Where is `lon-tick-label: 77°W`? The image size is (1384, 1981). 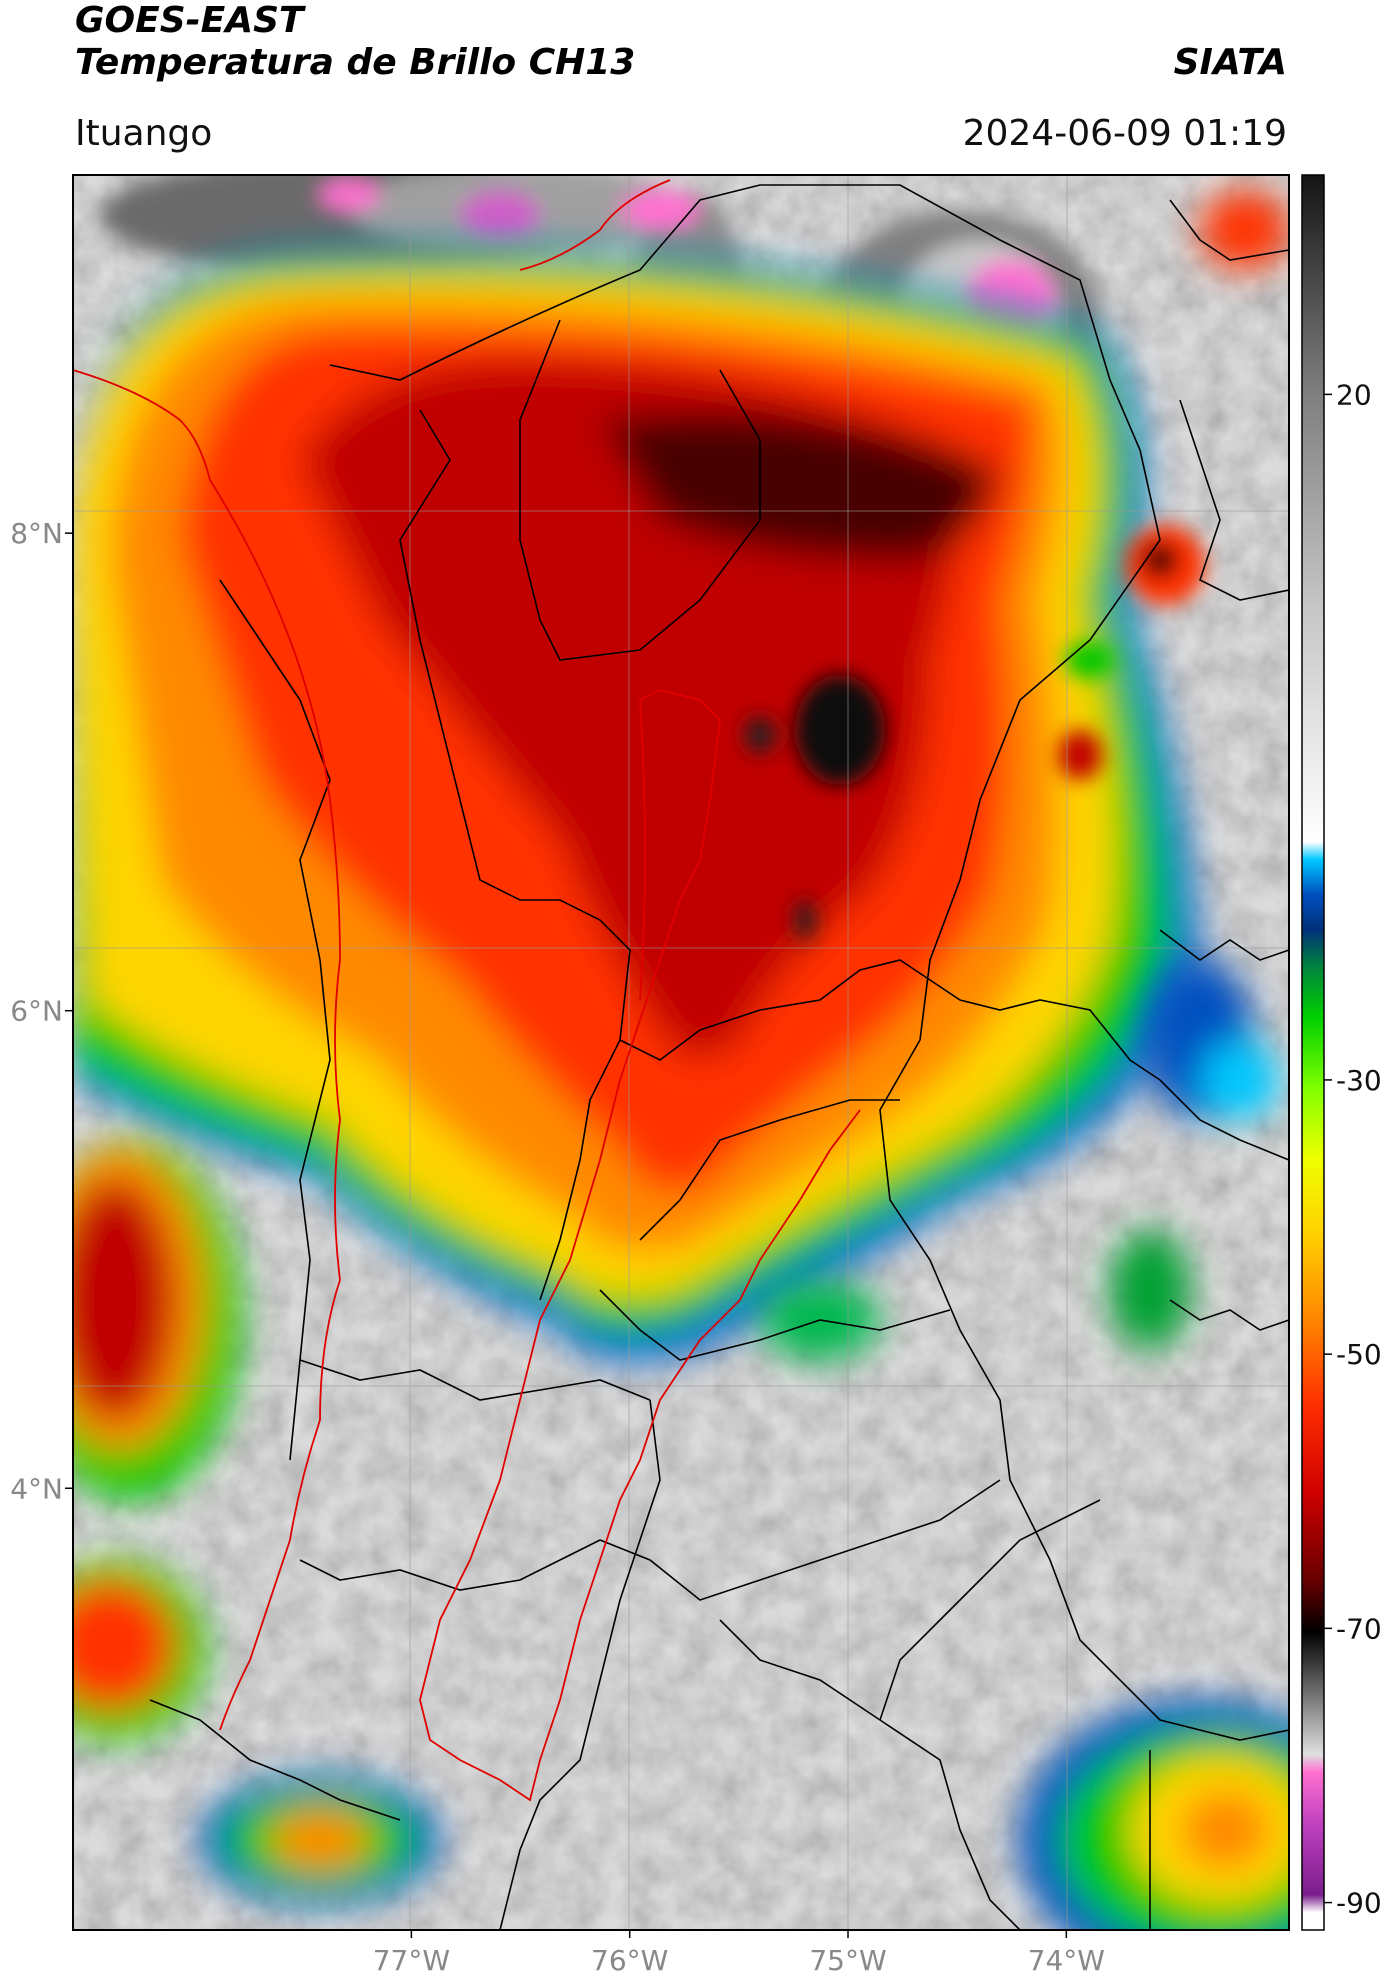
lon-tick-label: 77°W is located at coordinates (411, 1960).